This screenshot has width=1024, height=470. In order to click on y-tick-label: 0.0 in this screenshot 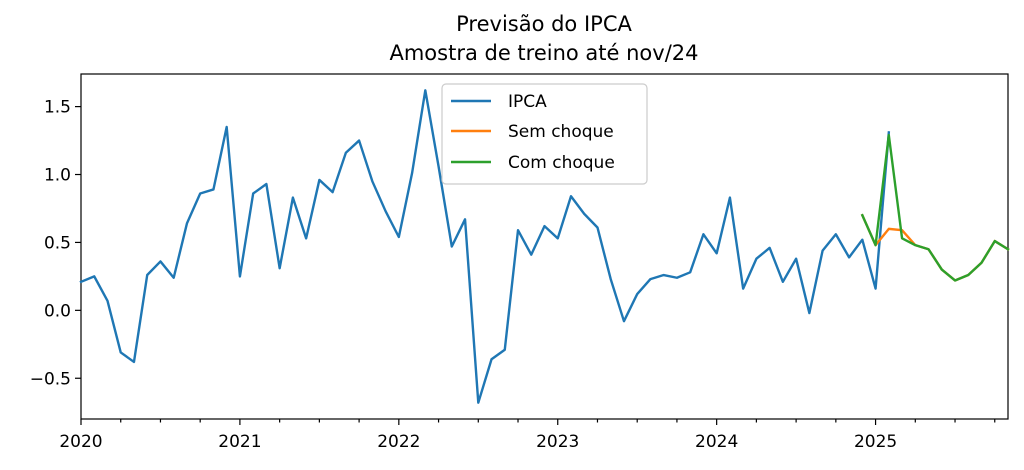, I will do `click(57, 311)`.